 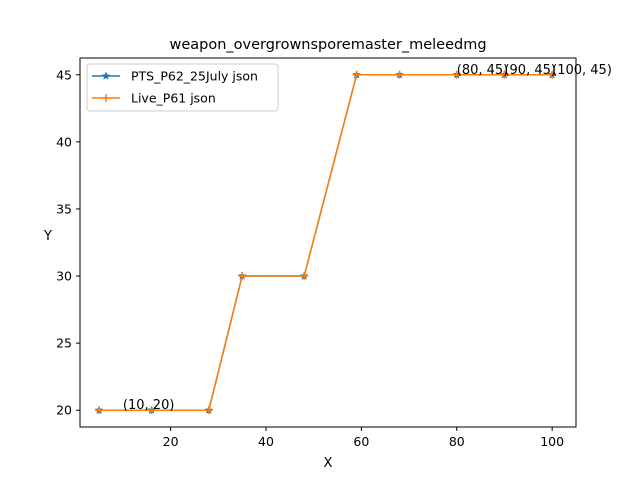 I want to click on y-tick-label: 40, so click(x=64, y=141).